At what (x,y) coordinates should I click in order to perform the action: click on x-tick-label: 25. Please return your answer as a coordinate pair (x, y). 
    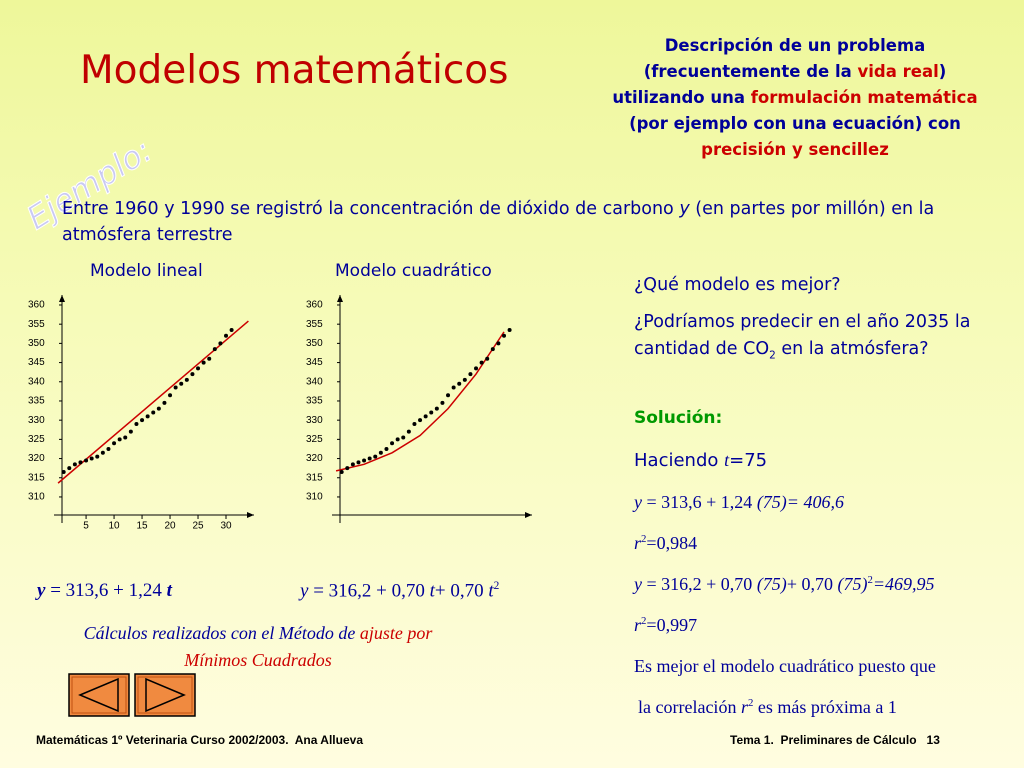
    Looking at the image, I should click on (198, 526).